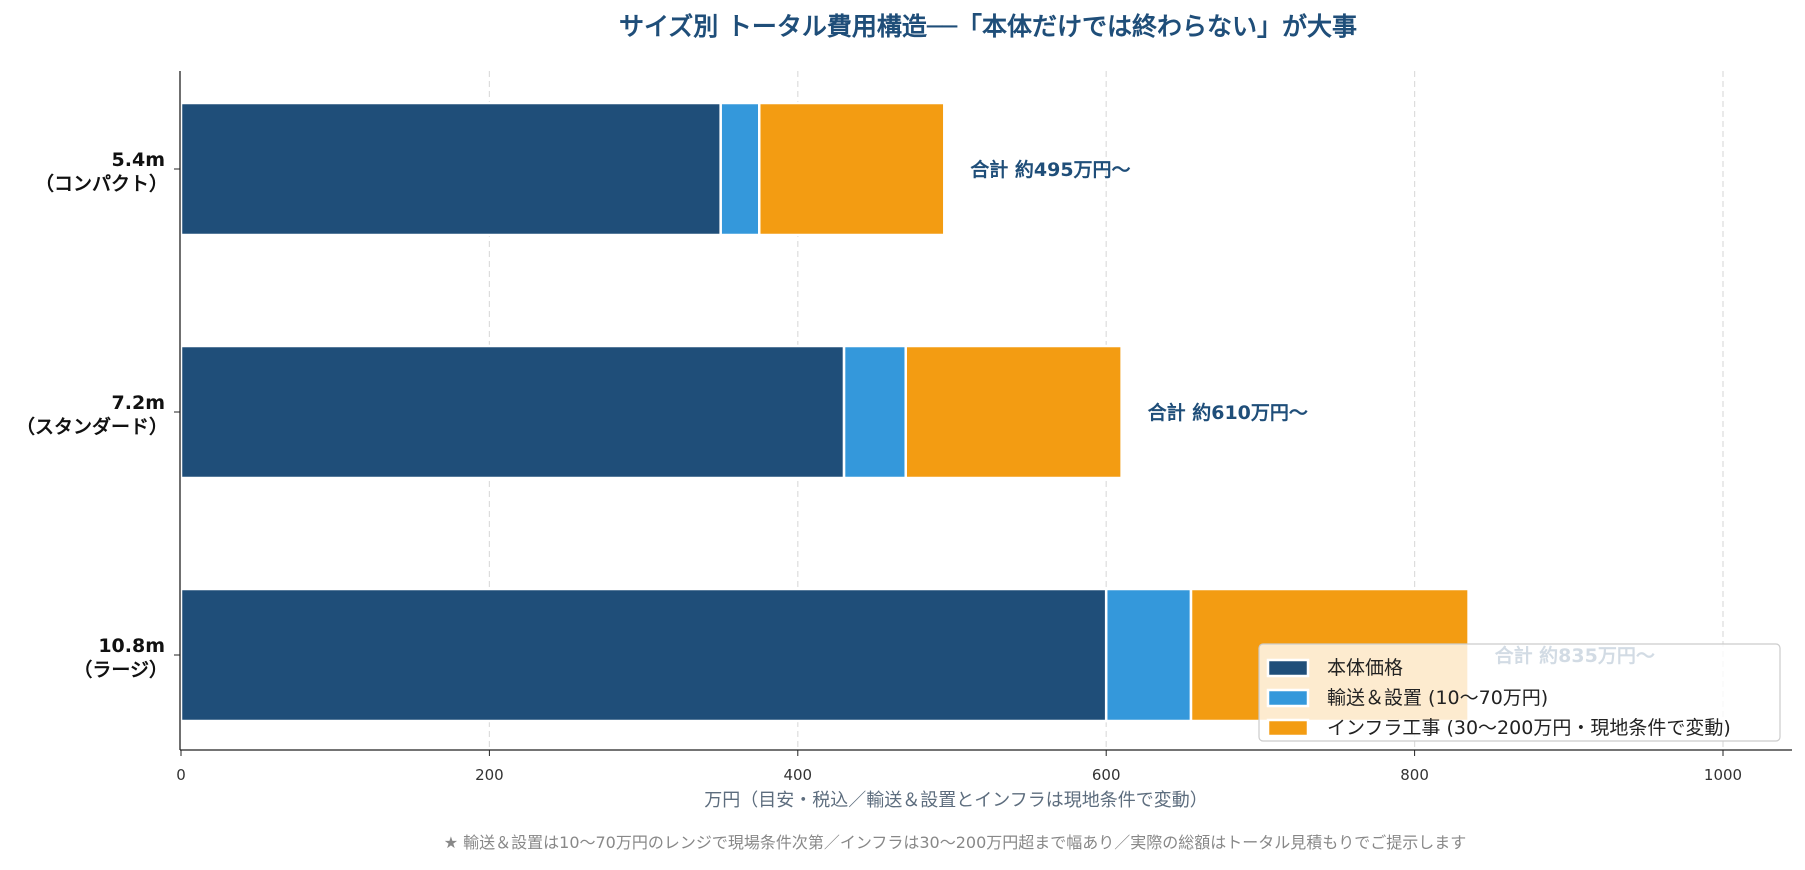  What do you see at coordinates (489, 775) in the screenshot?
I see `x-tick-label: 200` at bounding box center [489, 775].